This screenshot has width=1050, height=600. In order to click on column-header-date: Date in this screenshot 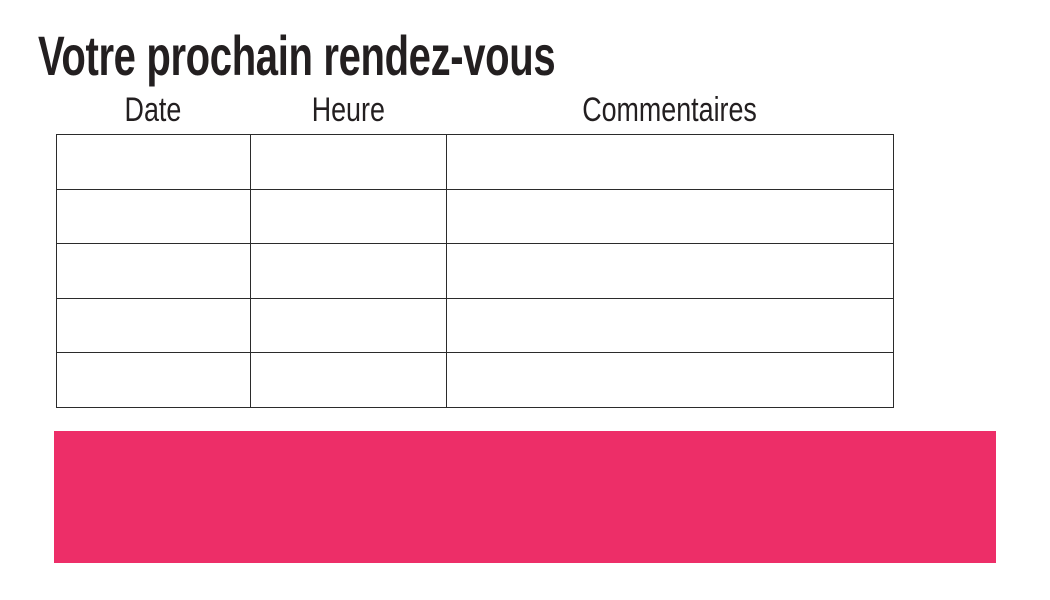, I will do `click(153, 110)`.